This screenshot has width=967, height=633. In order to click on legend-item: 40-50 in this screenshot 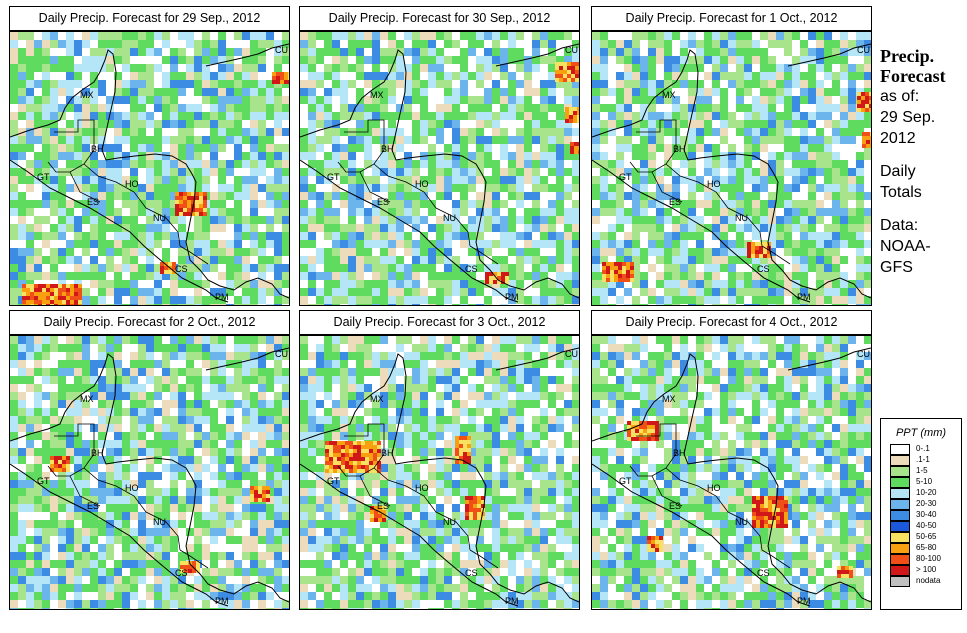, I will do `click(925, 526)`.